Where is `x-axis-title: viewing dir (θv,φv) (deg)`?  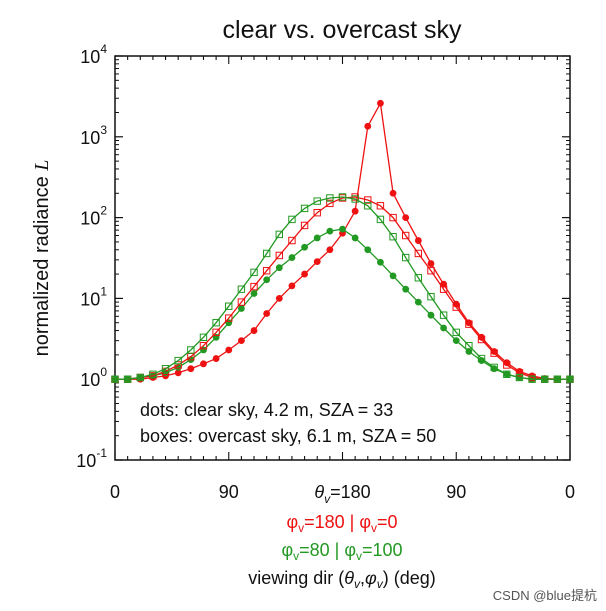
x-axis-title: viewing dir (θv,φv) (deg) is located at coordinates (342, 579).